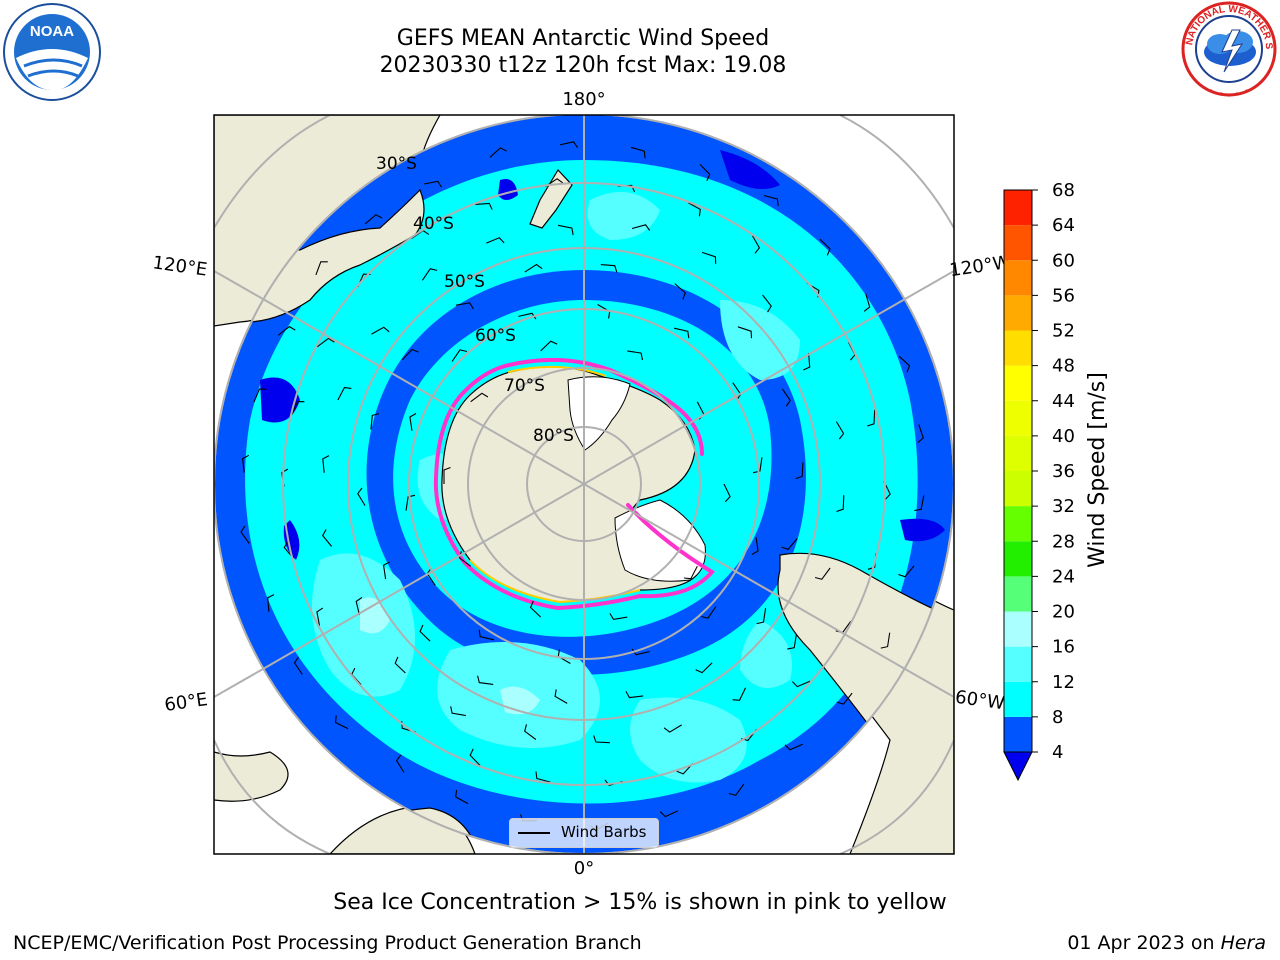 The image size is (1280, 960). I want to click on colorbar-tick-label: 16, so click(1063, 647).